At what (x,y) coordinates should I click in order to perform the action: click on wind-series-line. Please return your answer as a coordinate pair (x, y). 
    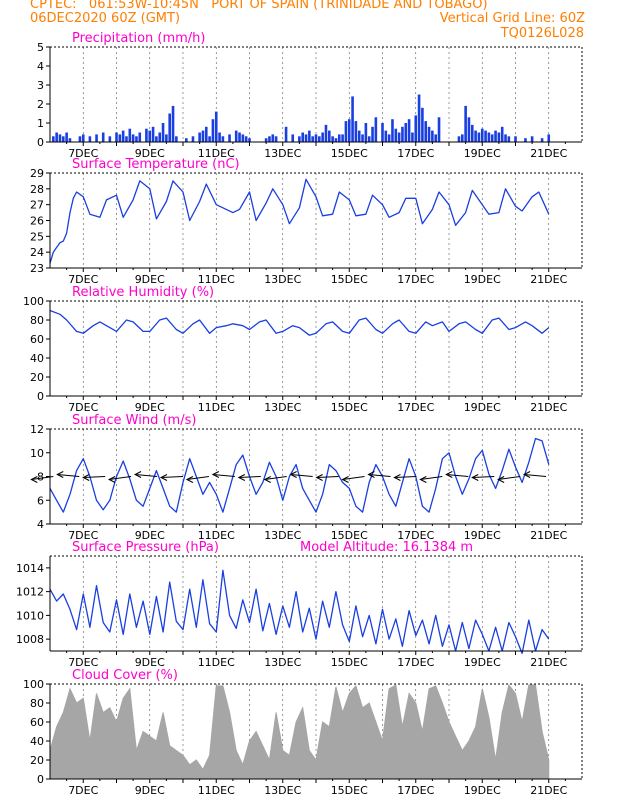
    Looking at the image, I should click on (299, 475).